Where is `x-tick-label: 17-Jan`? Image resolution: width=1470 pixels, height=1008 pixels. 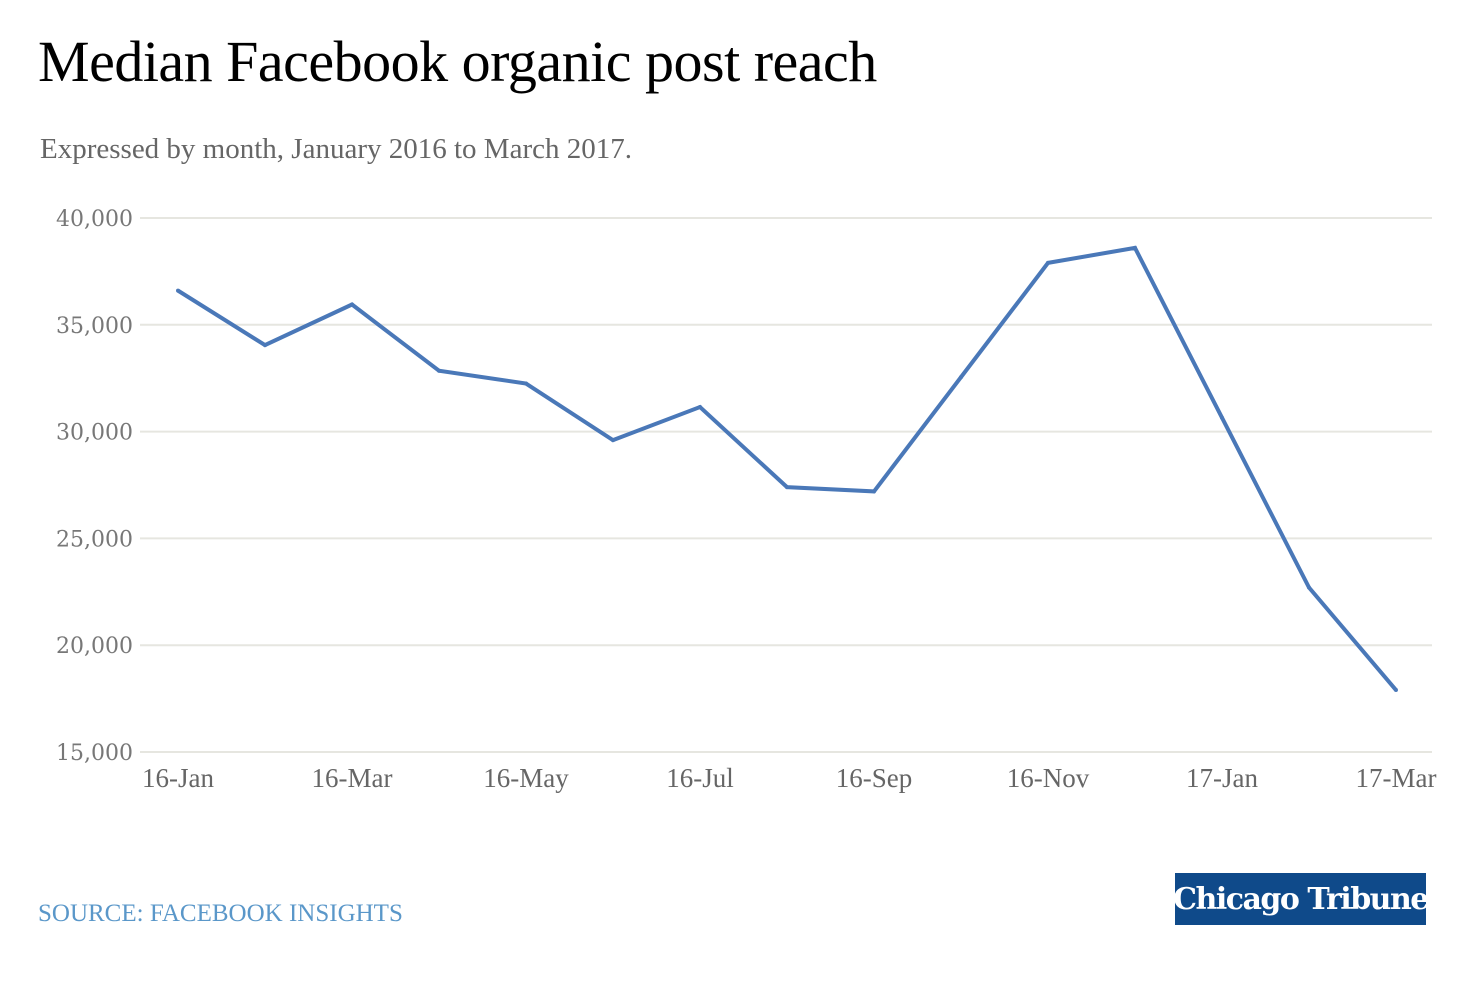 x-tick-label: 17-Jan is located at coordinates (1222, 778).